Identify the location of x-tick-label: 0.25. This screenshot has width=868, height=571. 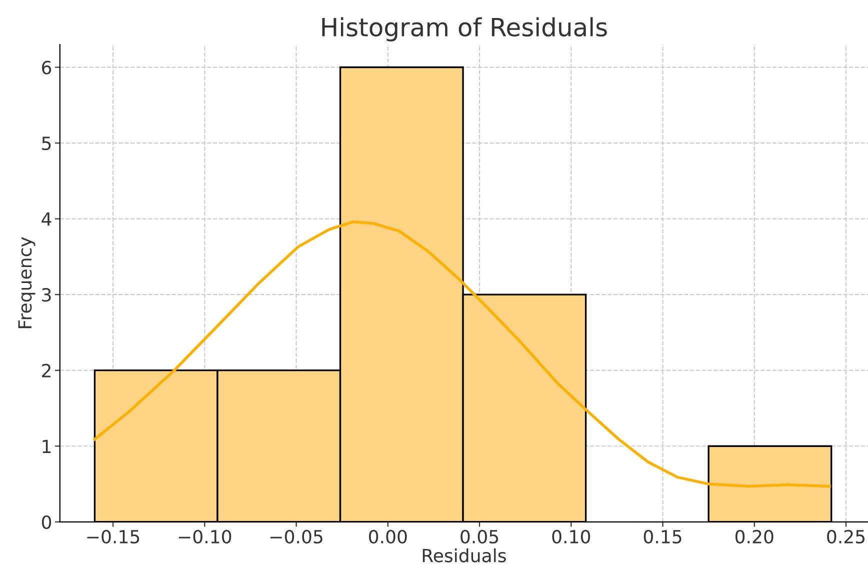
(846, 537).